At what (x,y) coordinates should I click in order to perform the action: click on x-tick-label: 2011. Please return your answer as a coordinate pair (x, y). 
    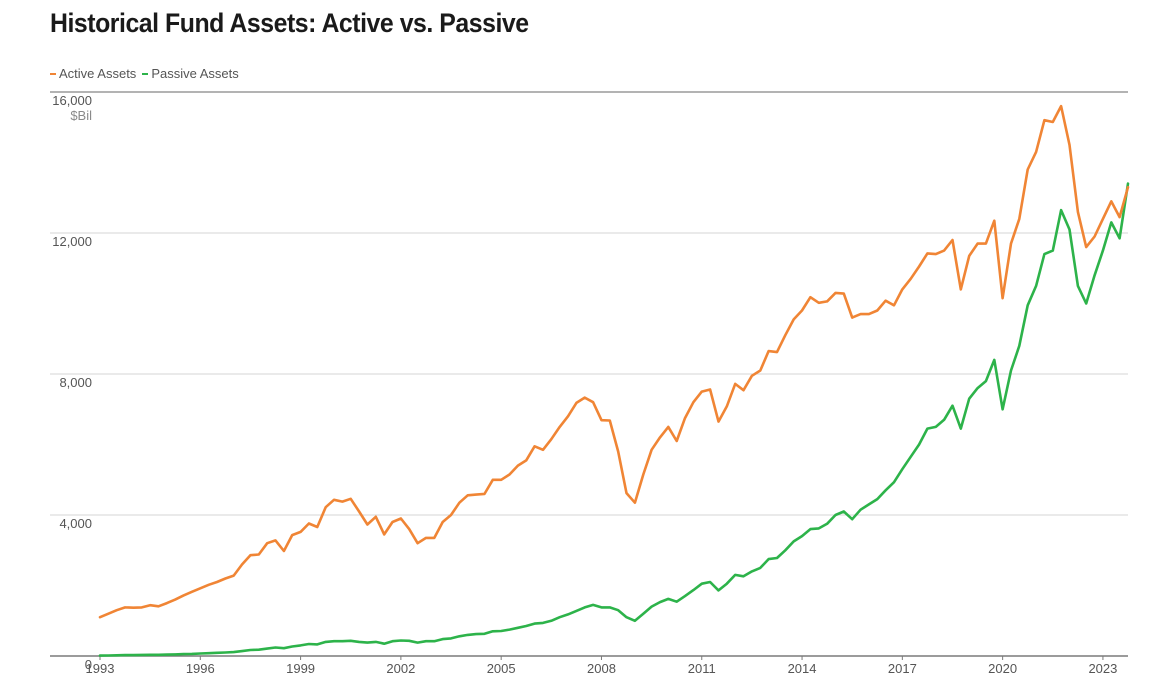
    Looking at the image, I should click on (702, 668).